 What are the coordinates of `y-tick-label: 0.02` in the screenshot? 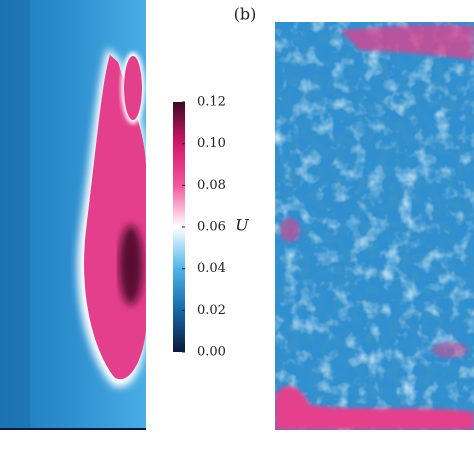 It's located at (211, 310).